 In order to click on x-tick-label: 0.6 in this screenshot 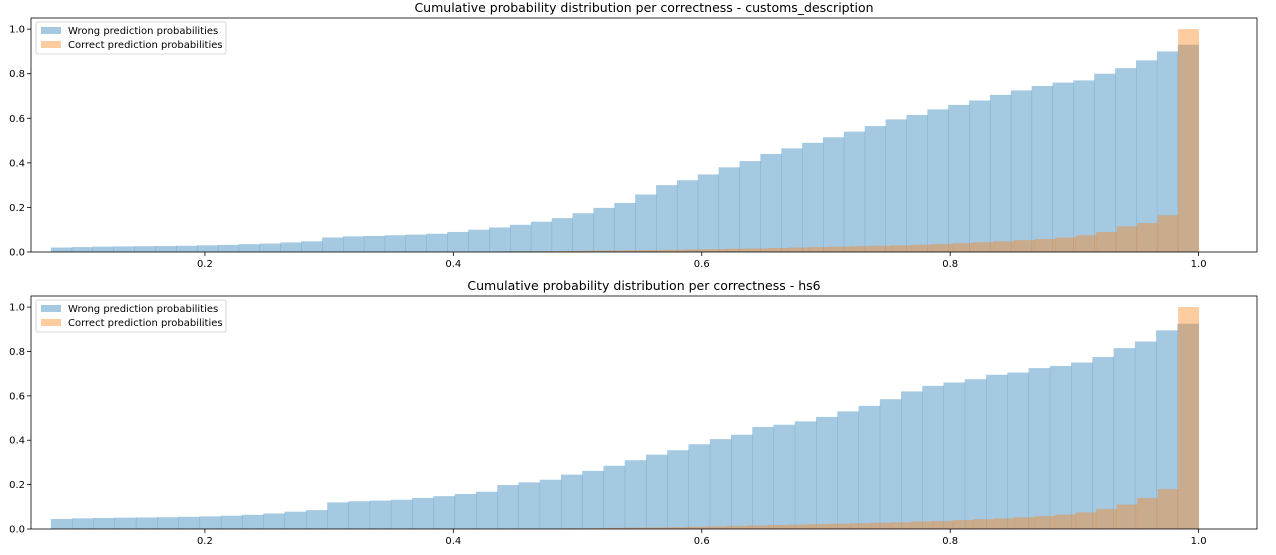, I will do `click(702, 541)`.